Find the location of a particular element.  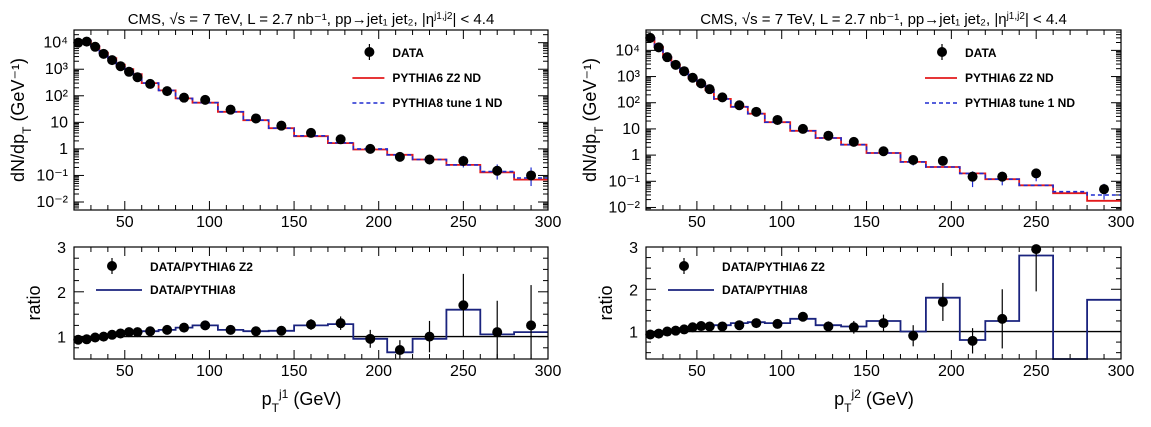

y-tick-label: 10³ is located at coordinates (57, 69).